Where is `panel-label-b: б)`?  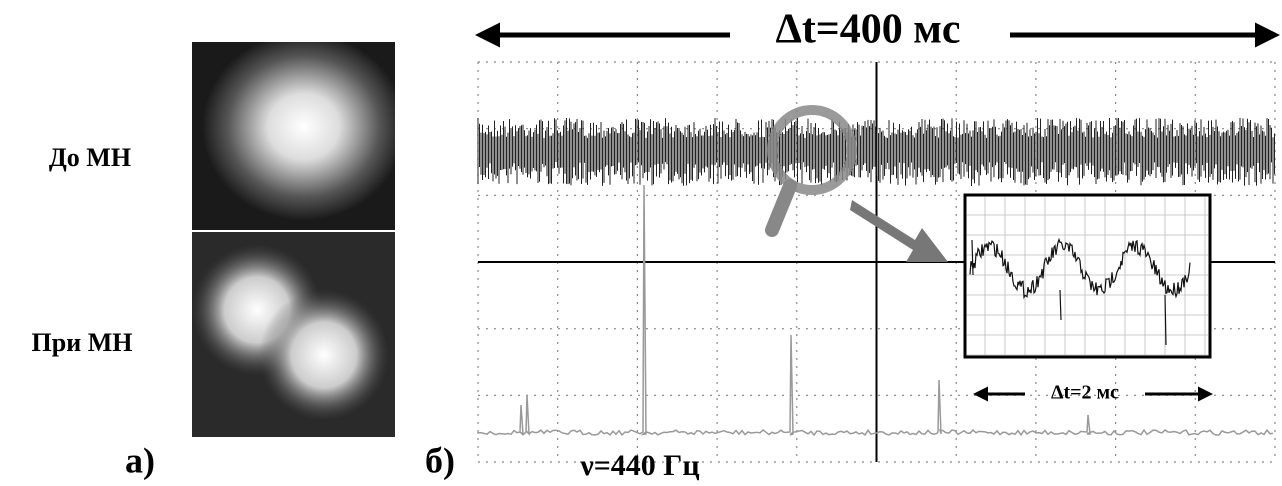 panel-label-b: б) is located at coordinates (440, 460).